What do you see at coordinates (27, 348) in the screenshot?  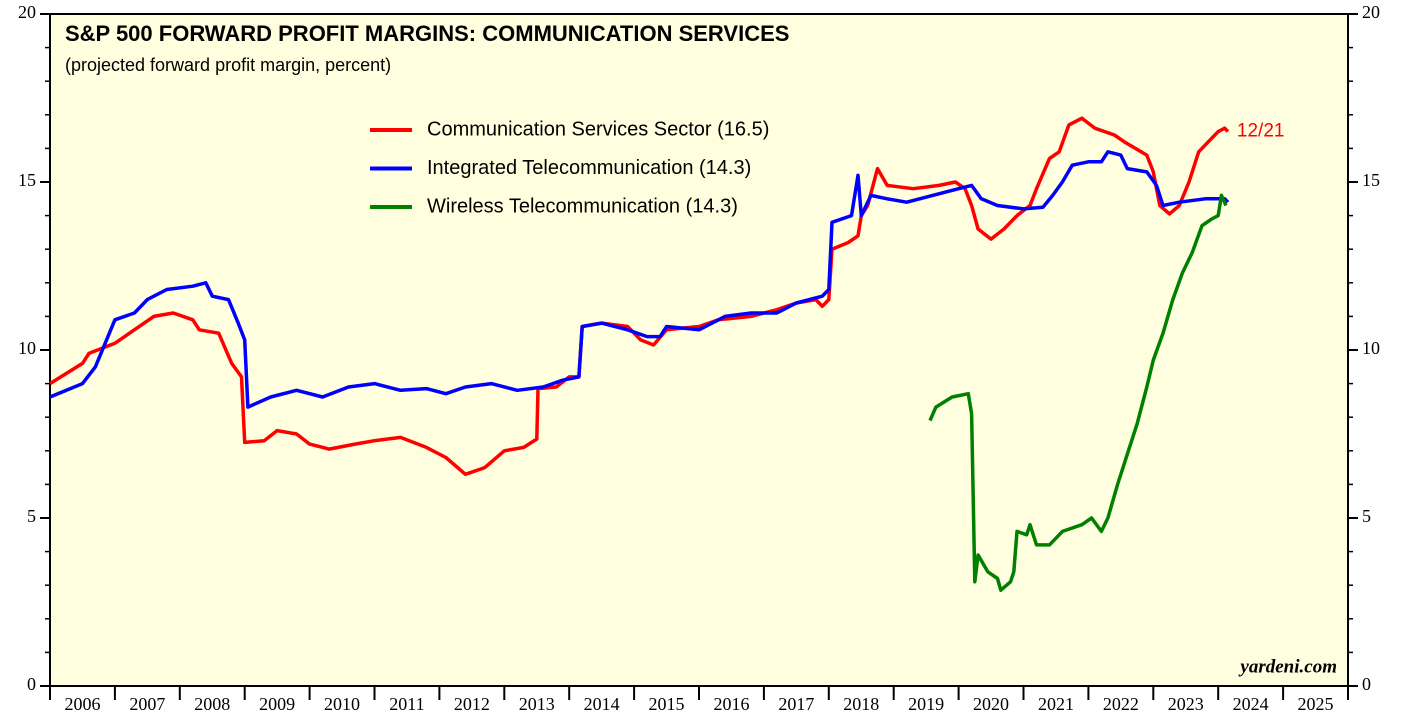 I see `y-tick-label: 10` at bounding box center [27, 348].